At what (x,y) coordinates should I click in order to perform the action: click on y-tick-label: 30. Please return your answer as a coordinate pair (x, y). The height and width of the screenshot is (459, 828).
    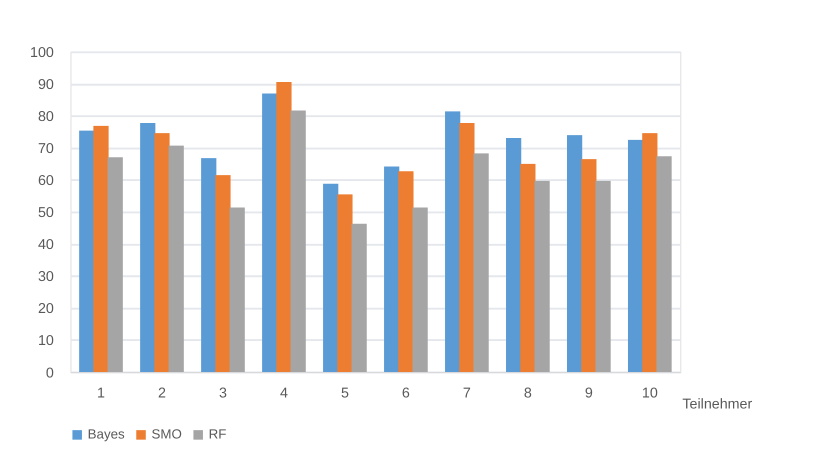
    Looking at the image, I should click on (46, 277).